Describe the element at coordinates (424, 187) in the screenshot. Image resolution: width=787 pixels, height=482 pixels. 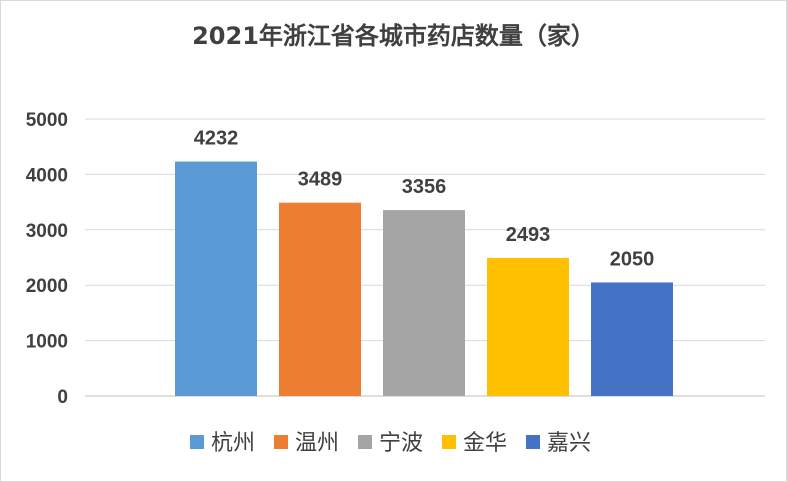
I see `data-label: 3356` at that location.